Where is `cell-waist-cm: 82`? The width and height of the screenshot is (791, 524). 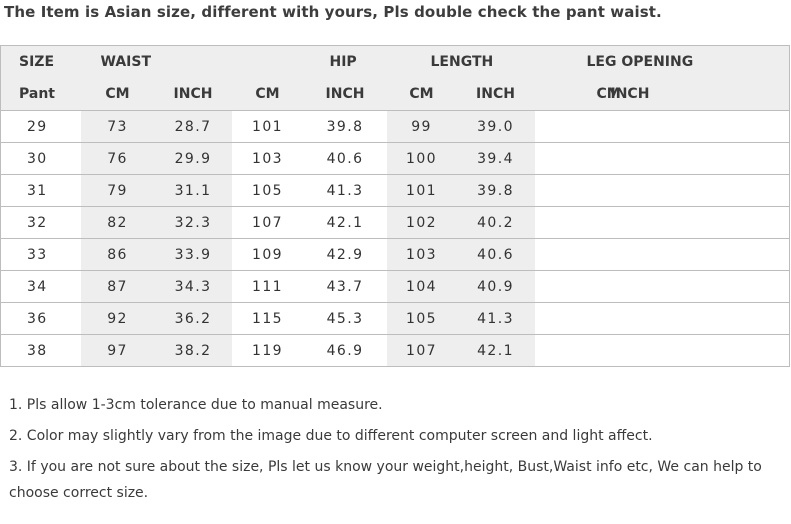
cell-waist-cm: 82 is located at coordinates (117, 222).